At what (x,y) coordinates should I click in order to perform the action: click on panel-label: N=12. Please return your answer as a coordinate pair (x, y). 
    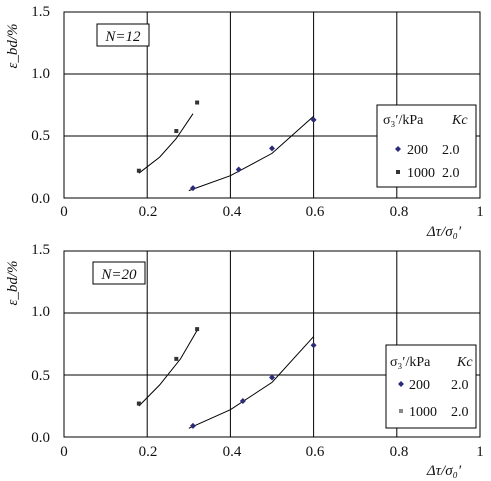
    Looking at the image, I should click on (122, 37).